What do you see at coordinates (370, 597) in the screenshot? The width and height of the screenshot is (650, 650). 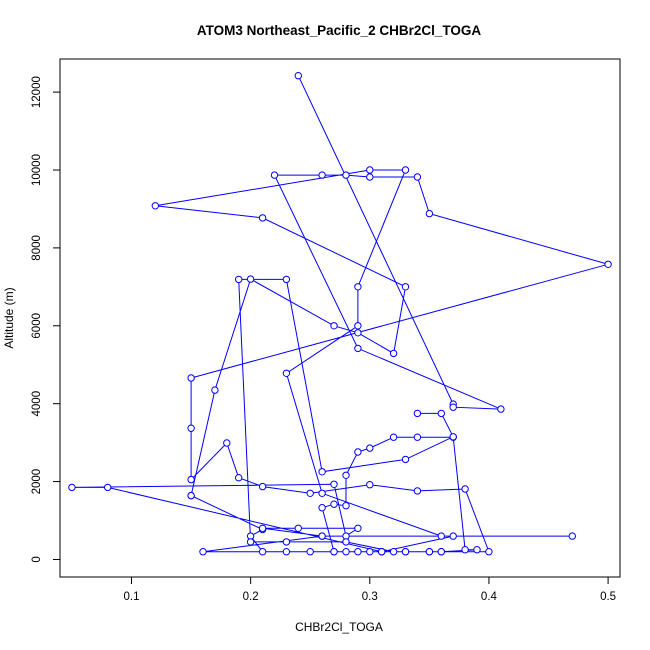 I see `x-tick-label: 0.3` at bounding box center [370, 597].